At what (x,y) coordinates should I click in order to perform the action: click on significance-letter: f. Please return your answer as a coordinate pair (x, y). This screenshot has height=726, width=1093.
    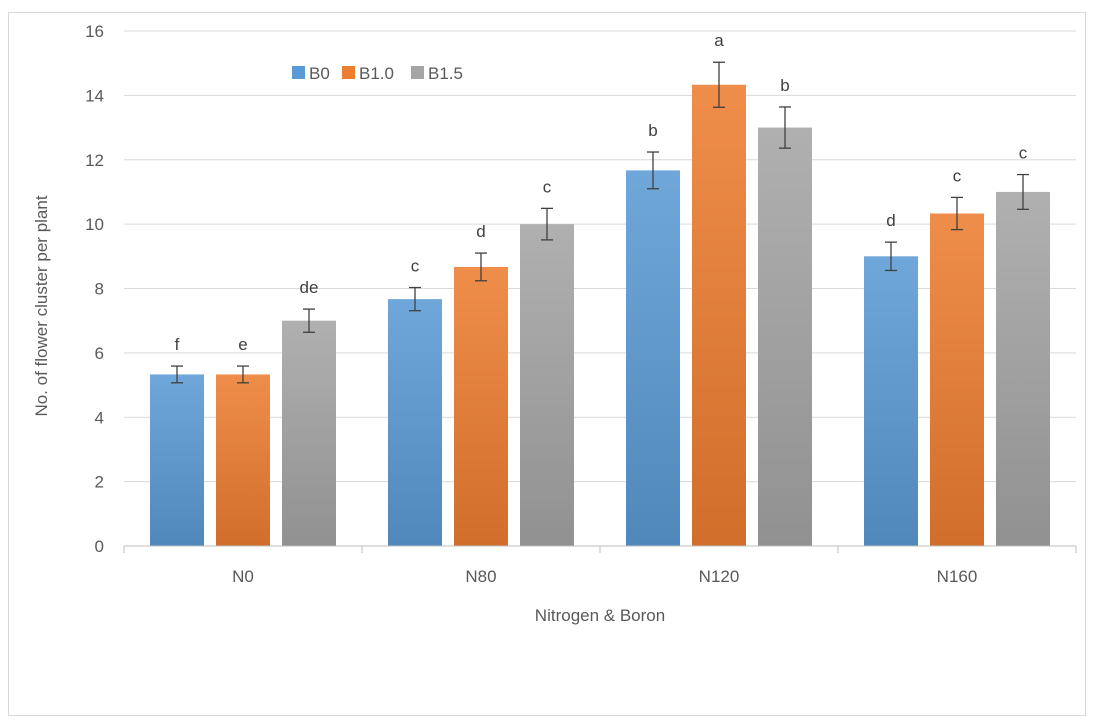
    Looking at the image, I should click on (177, 344).